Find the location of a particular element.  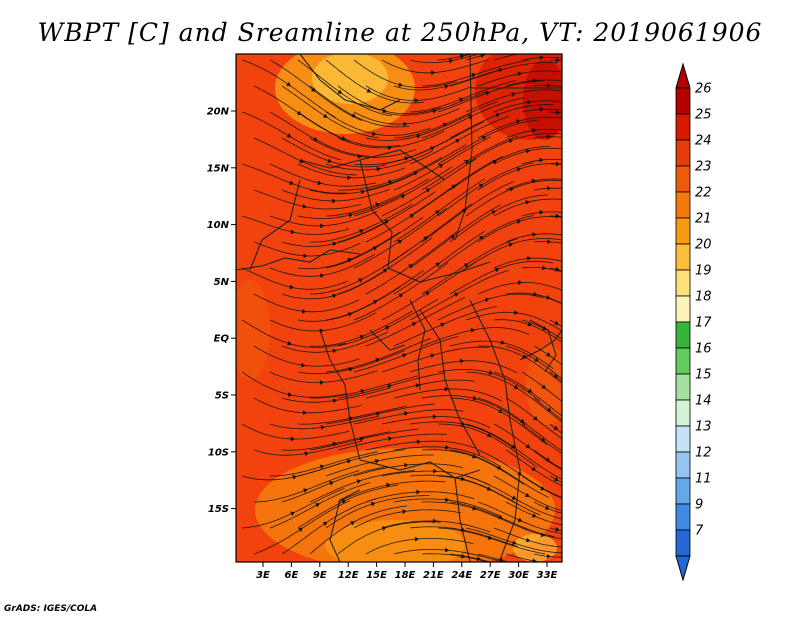

latitude-axis: 20N 15N 10N 5N EQ 5S 10S 15S is located at coordinates (221, 311).